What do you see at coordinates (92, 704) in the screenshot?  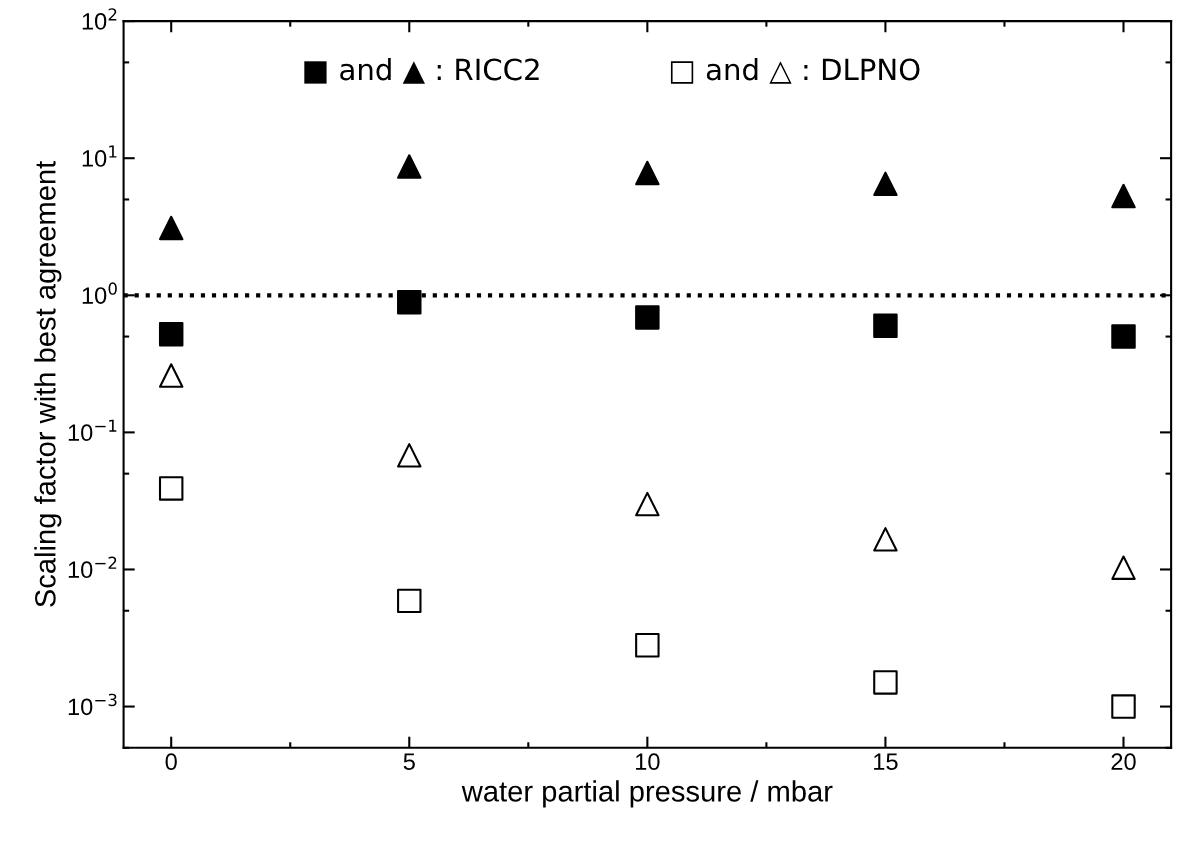 I see `y-tick-label: 10$^{−3}$` at bounding box center [92, 704].